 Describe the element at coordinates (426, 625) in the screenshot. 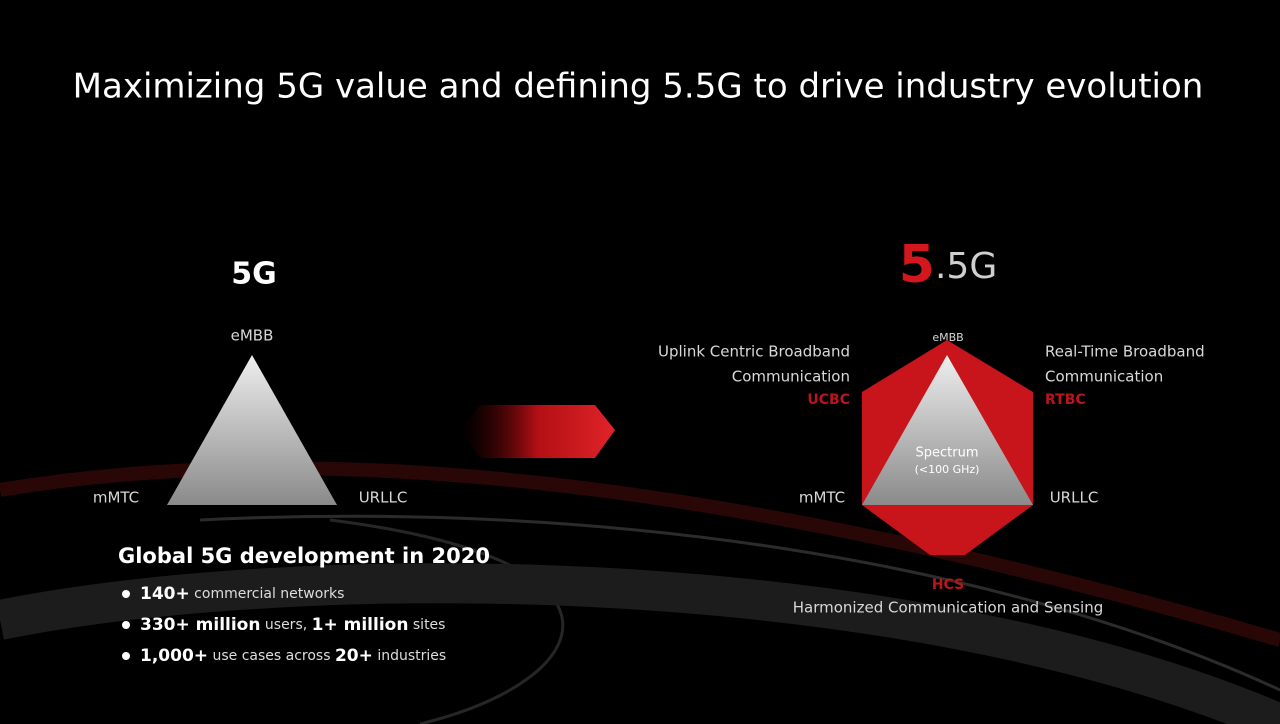

I see `bullet-text: sites` at that location.